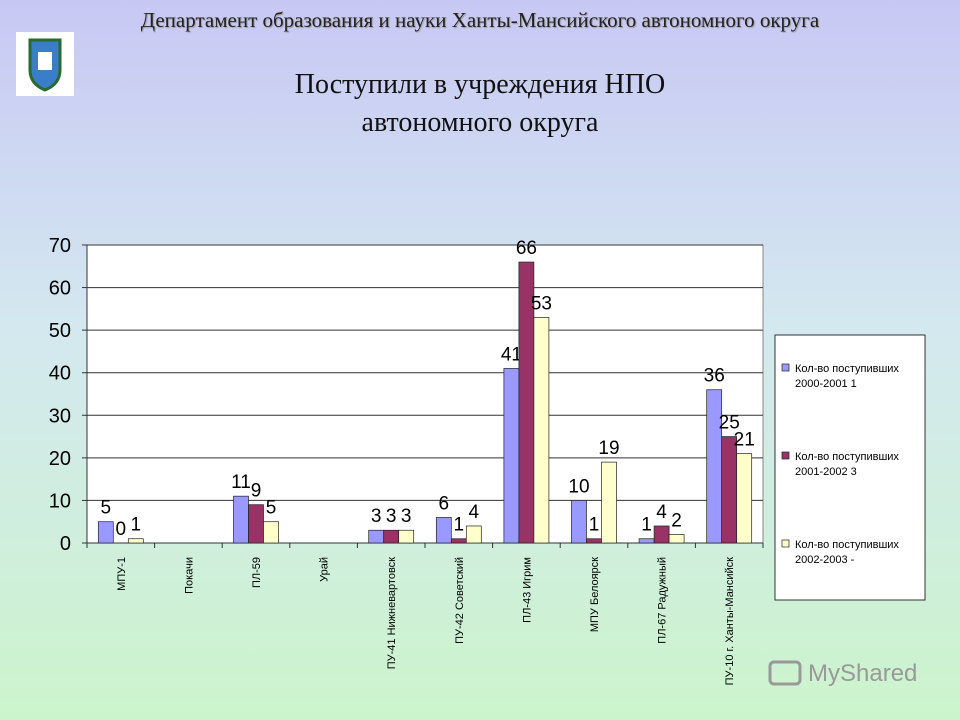 Image resolution: width=960 pixels, height=720 pixels. What do you see at coordinates (608, 448) in the screenshot?
I see `data-label: 19` at bounding box center [608, 448].